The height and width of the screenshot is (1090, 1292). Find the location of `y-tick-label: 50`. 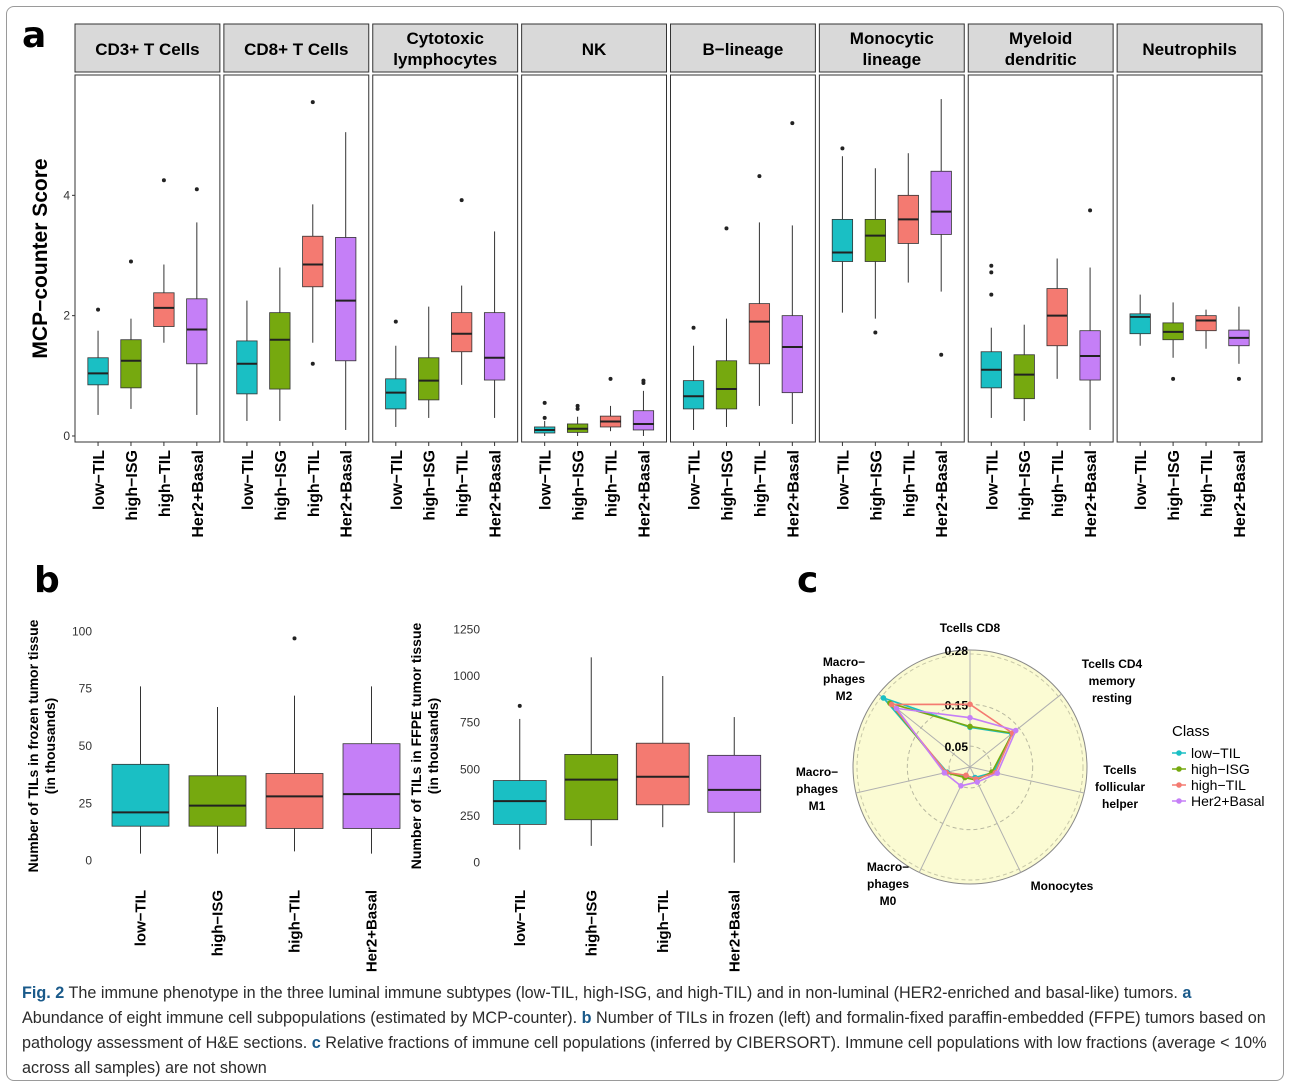

y-tick-label: 50 is located at coordinates (86, 746).